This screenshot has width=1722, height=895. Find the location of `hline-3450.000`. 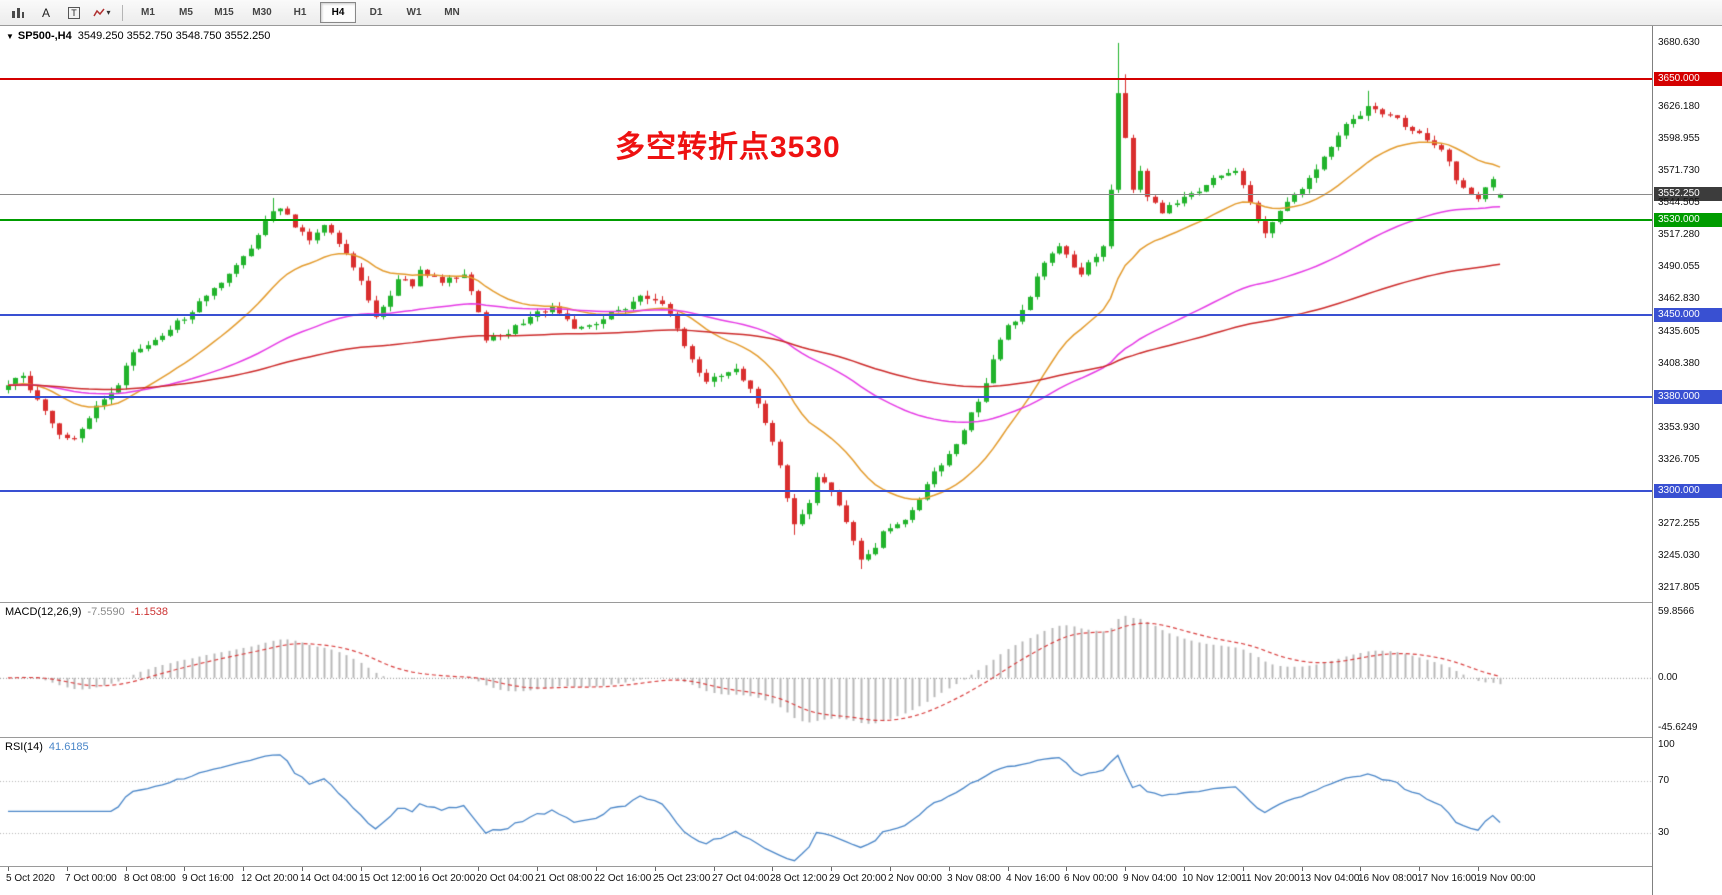

hline-3450.000 is located at coordinates (826, 315).